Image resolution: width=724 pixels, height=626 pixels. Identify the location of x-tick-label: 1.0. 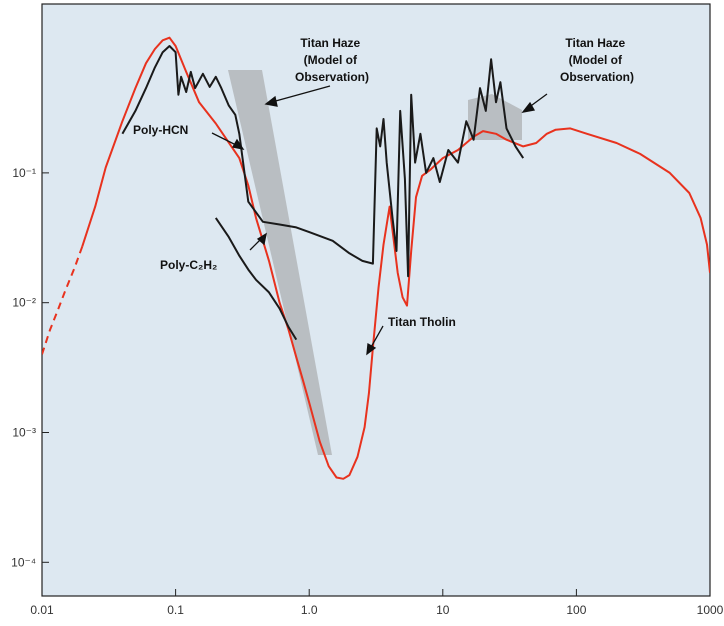
(309, 610).